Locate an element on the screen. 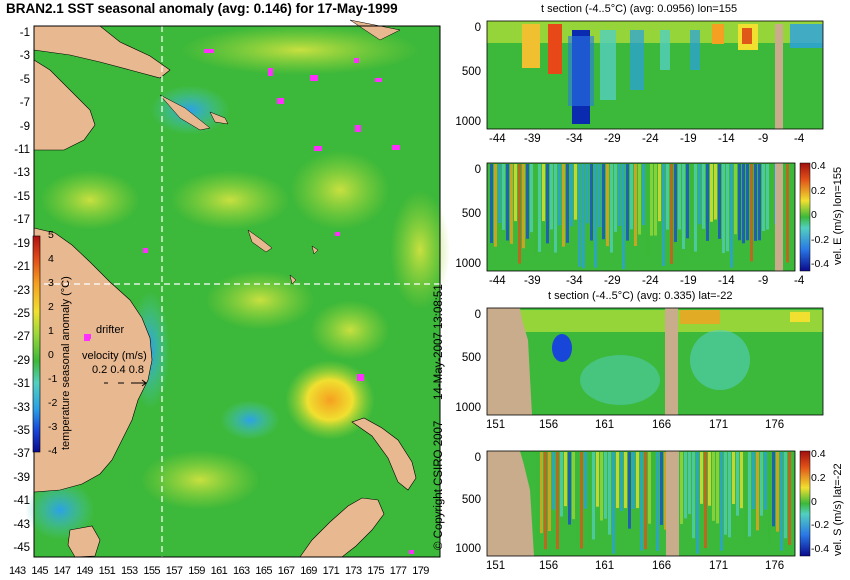  colorbar-tick: -2 is located at coordinates (53, 403).